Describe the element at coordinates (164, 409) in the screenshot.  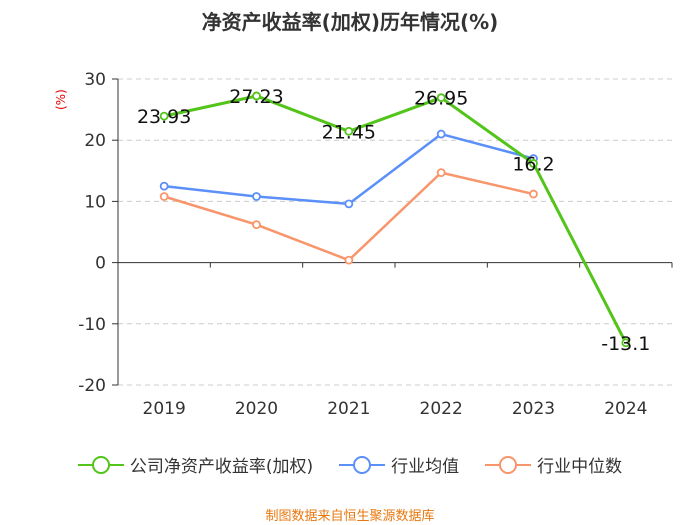
I see `x-tick-label: 2019` at that location.